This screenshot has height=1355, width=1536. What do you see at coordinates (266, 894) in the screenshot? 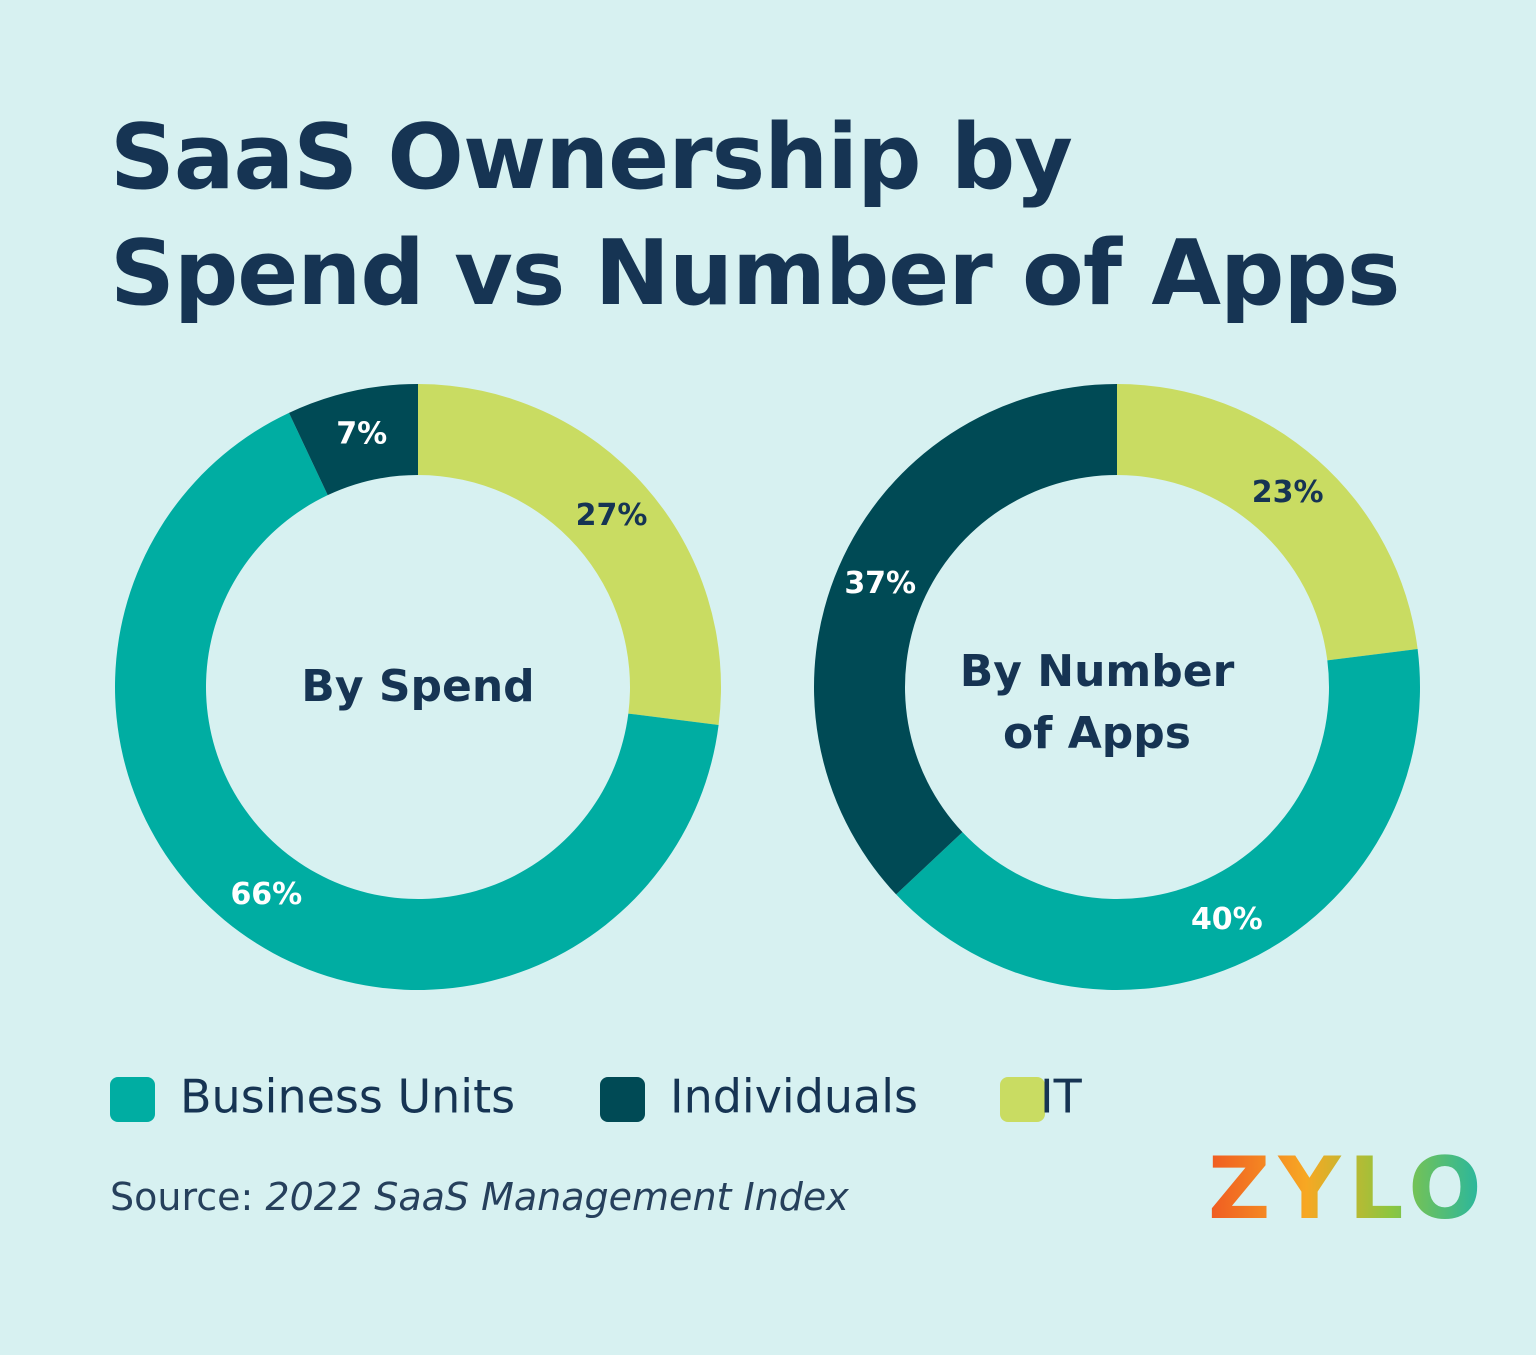
I see `value-label: 66%` at bounding box center [266, 894].